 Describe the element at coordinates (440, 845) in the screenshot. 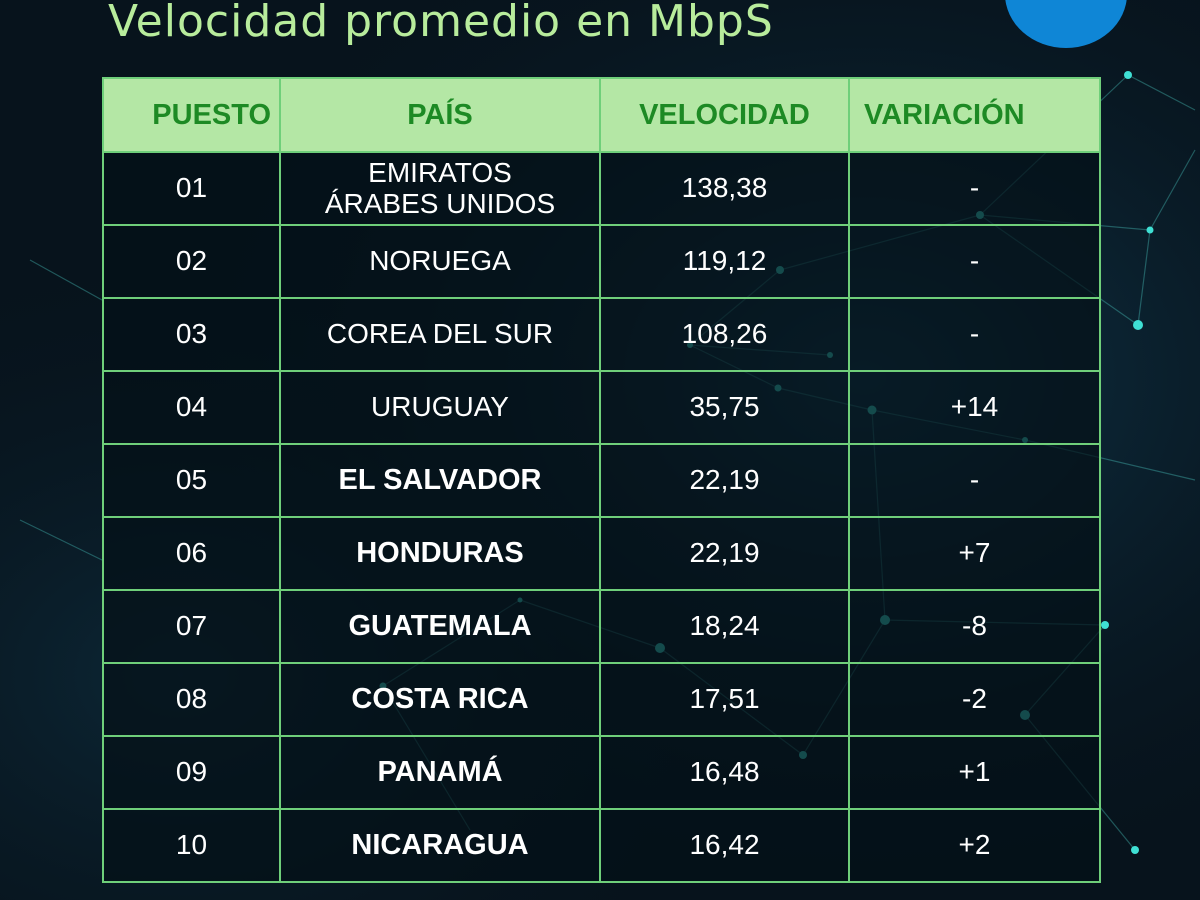

I see `country-cell: NICARAGUA` at that location.